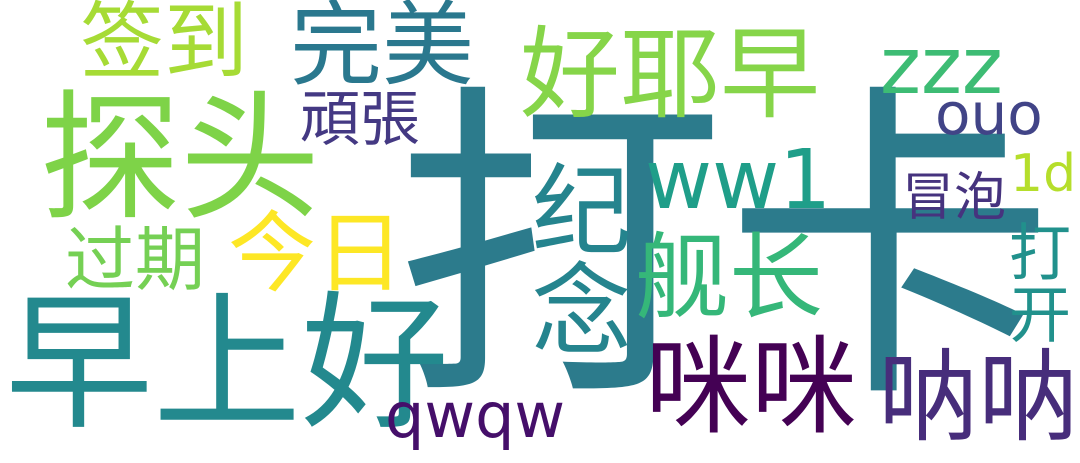  Describe the element at coordinates (572, 258) in the screenshot. I see `word-jinian: 纪念` at that location.